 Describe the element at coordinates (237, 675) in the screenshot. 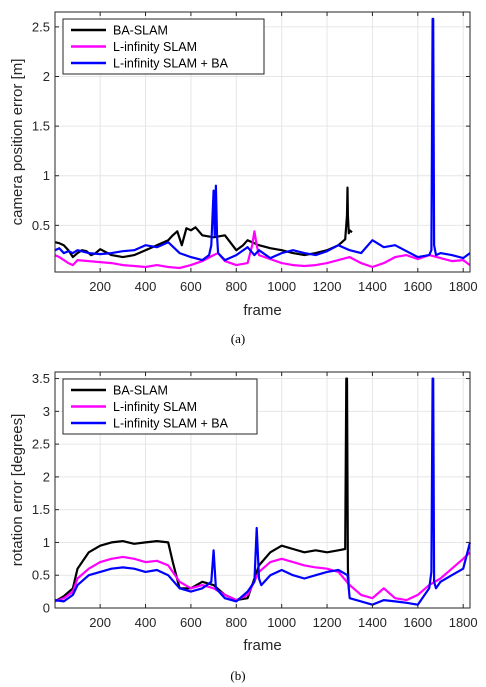

I see `caption-b: (b)` at that location.